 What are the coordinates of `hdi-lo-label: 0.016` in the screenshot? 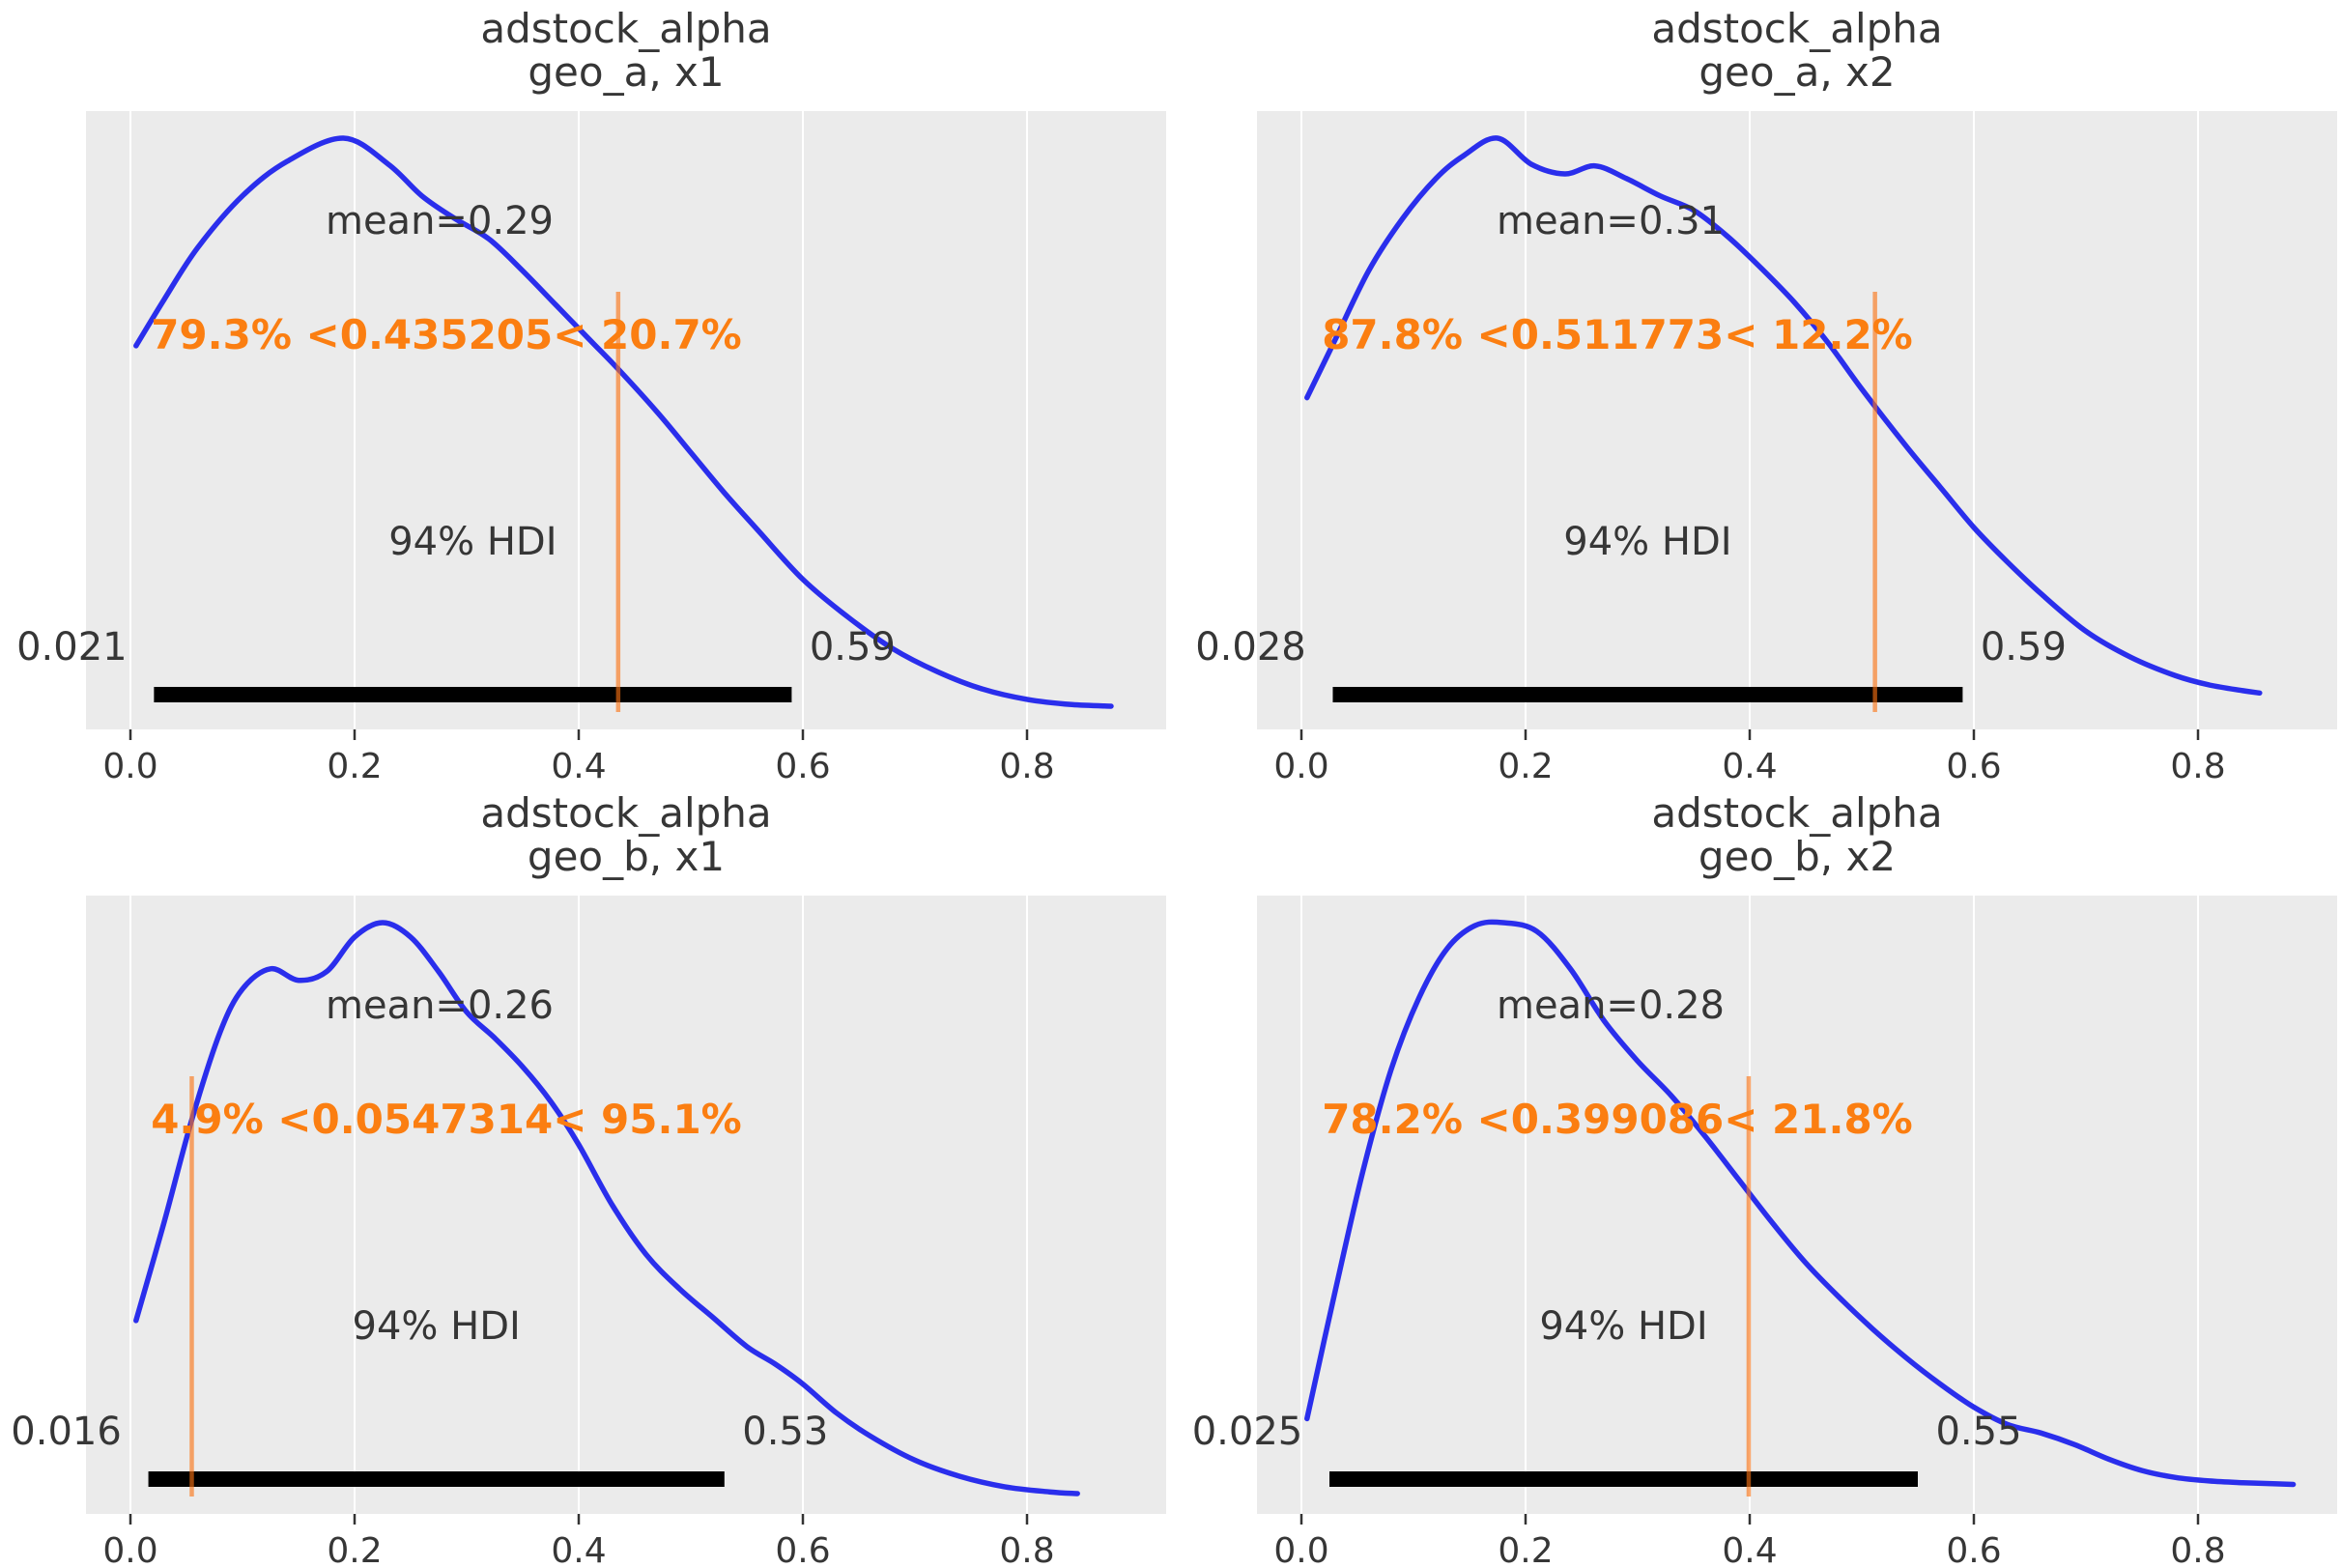 It's located at (66, 1432).